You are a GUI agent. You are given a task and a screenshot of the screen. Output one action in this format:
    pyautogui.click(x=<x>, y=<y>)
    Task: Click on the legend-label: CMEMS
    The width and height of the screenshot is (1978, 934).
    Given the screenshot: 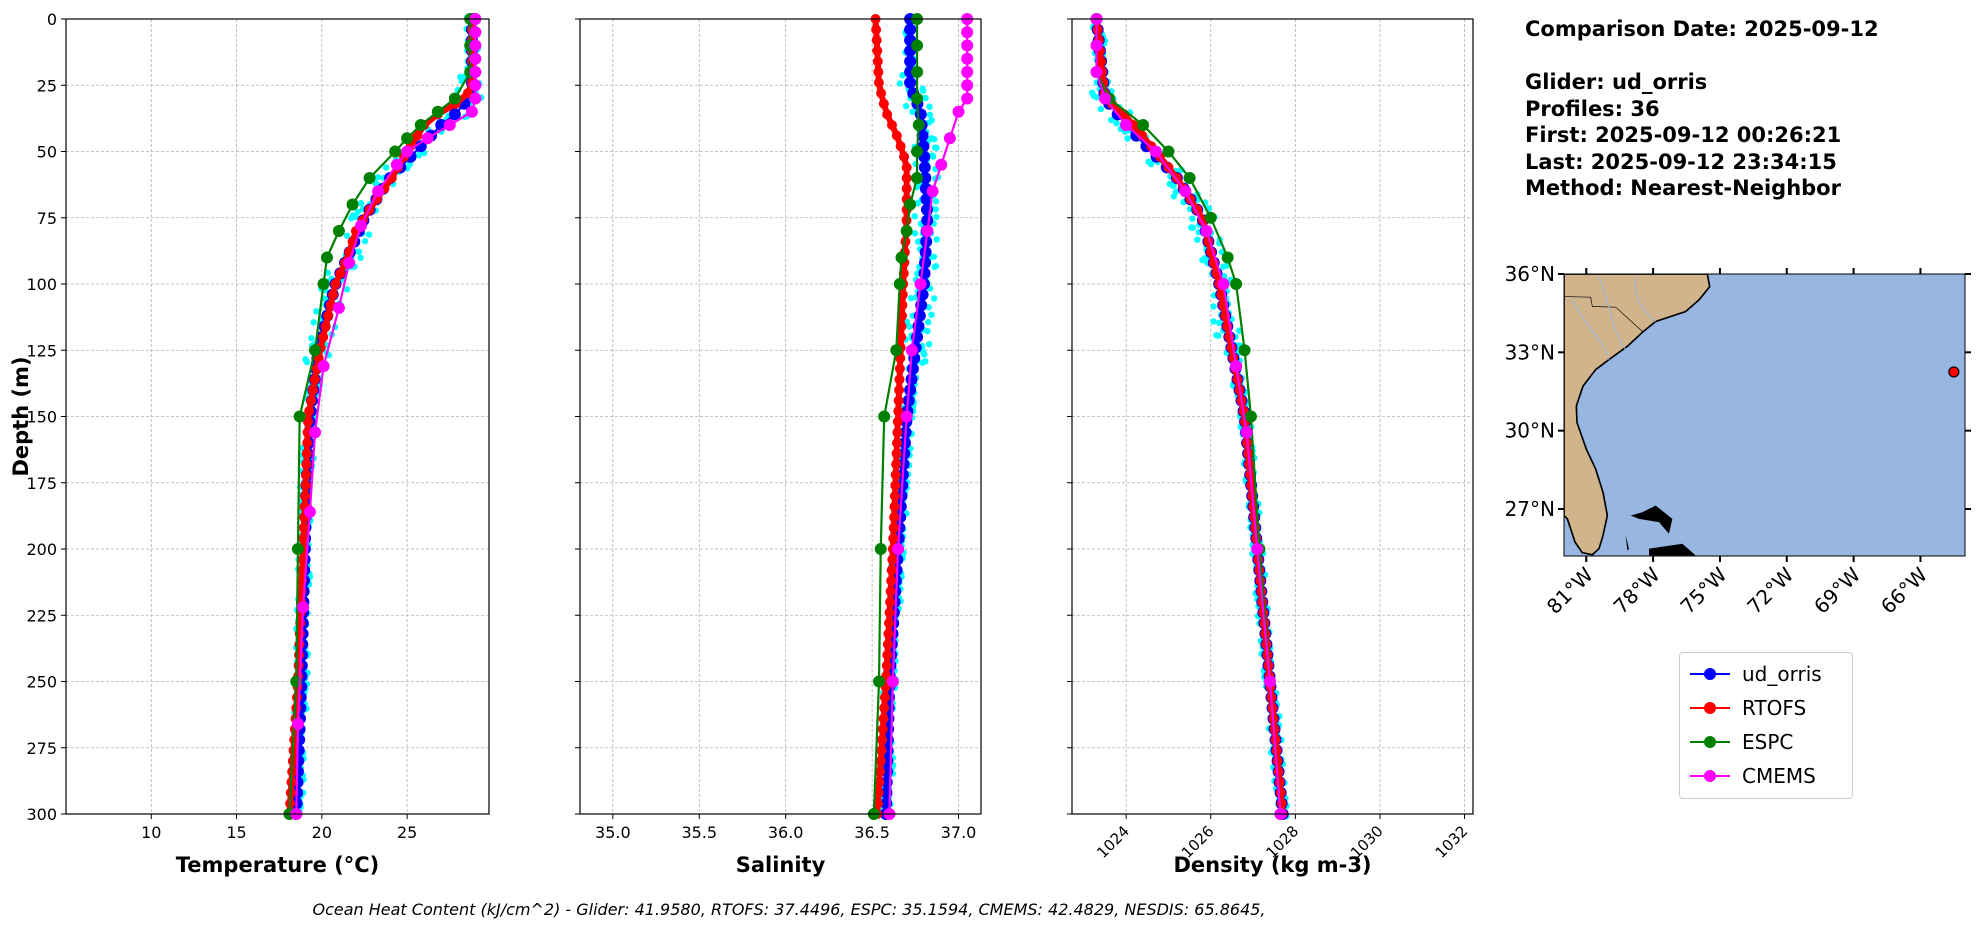 What is the action you would take?
    pyautogui.click(x=1779, y=776)
    